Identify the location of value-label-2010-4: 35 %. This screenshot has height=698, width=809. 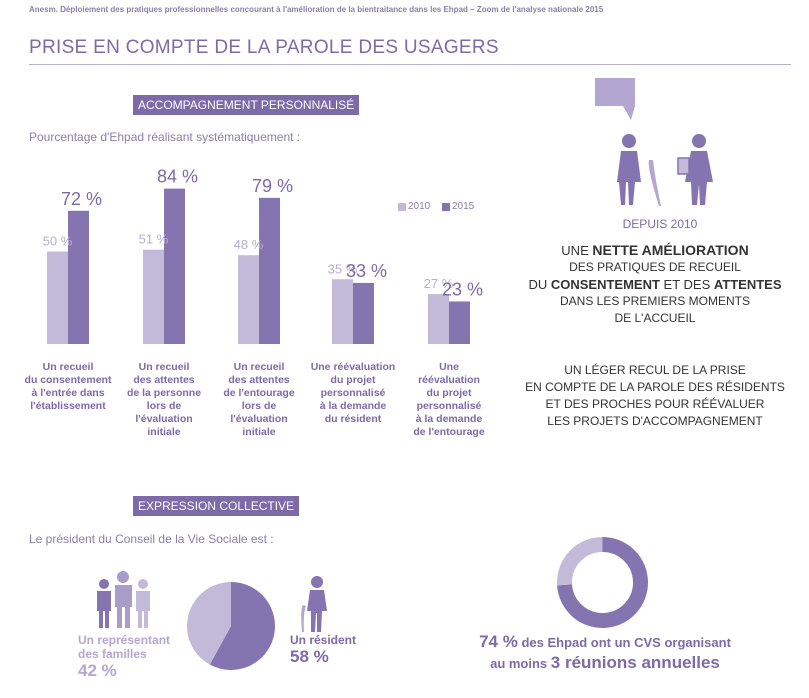
(343, 268).